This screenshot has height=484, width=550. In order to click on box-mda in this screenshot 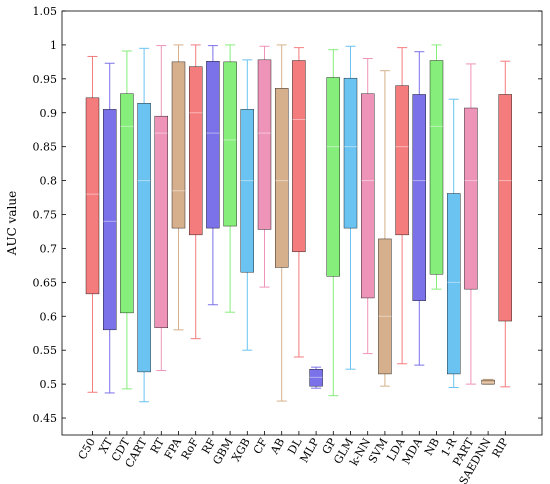, I will do `click(419, 208)`.